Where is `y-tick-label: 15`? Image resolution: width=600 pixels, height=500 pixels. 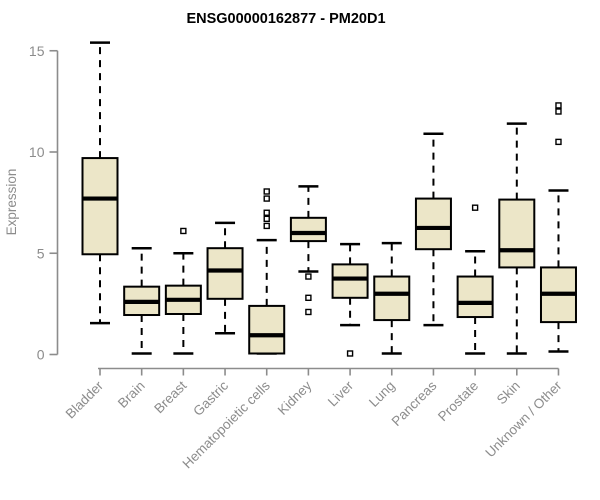 y-tick-label: 15 is located at coordinates (37, 51).